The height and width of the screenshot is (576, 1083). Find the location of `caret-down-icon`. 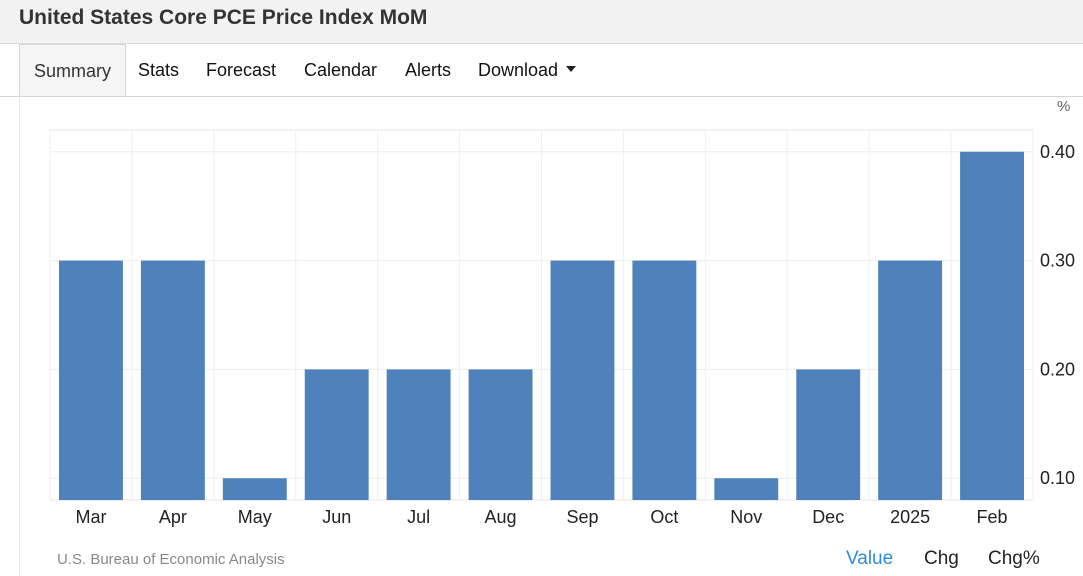

caret-down-icon is located at coordinates (571, 69).